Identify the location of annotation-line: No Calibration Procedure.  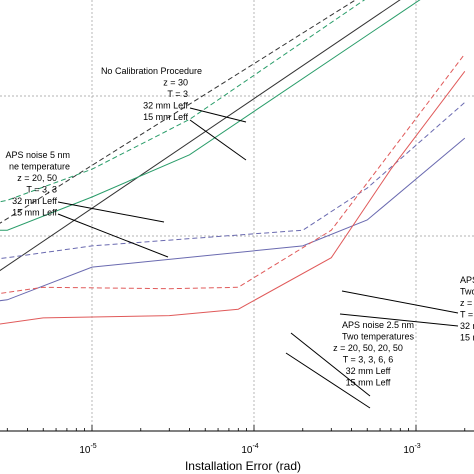
(151, 71).